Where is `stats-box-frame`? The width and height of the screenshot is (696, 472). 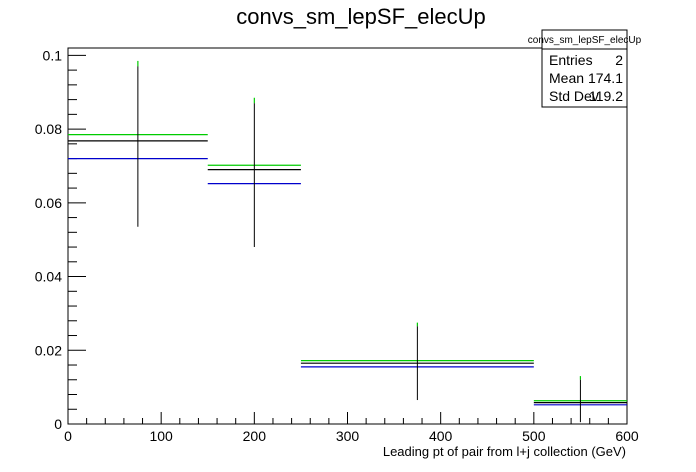 stats-box-frame is located at coordinates (584, 68).